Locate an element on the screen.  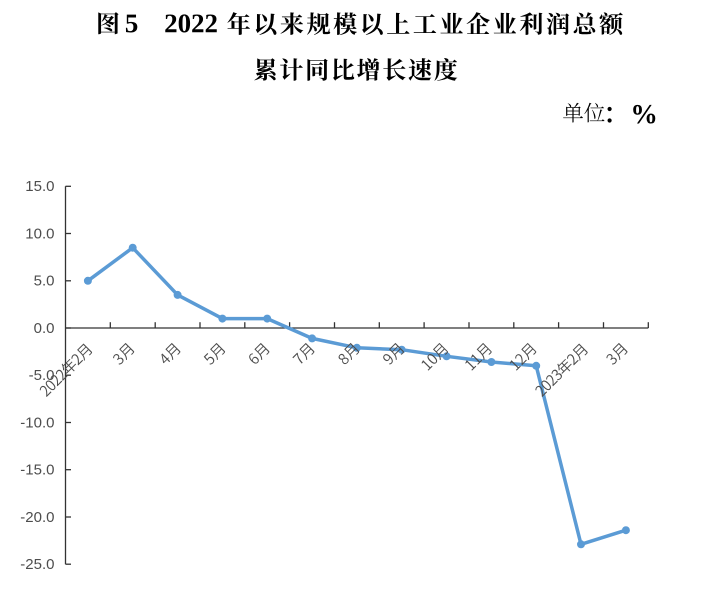
svg-text: 10.0 is located at coordinates (39, 233).